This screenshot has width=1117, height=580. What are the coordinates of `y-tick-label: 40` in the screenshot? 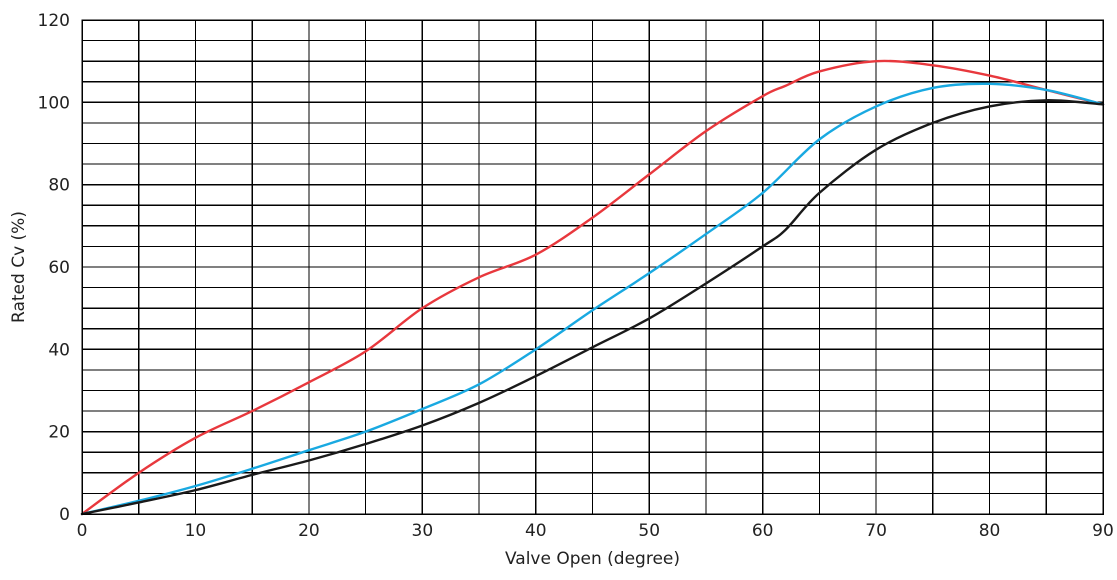 It's located at (59, 350).